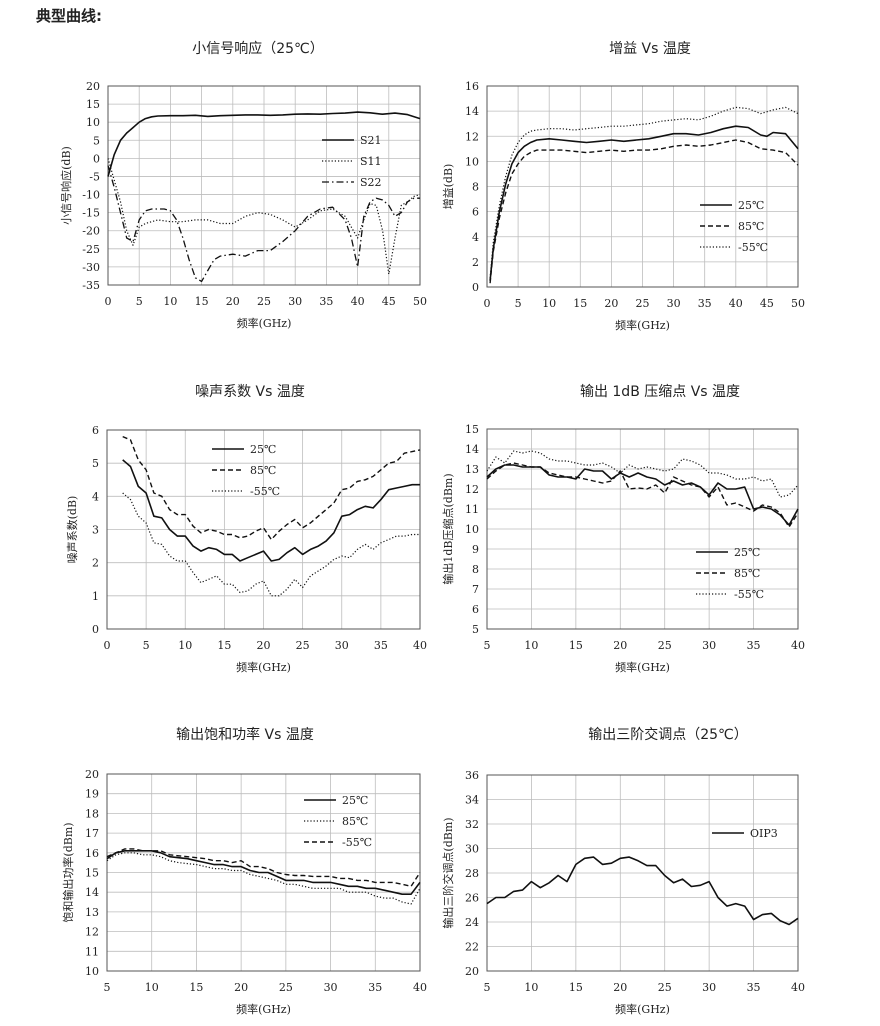 The height and width of the screenshot is (1026, 880). I want to click on y-tick-label: -15, so click(91, 213).